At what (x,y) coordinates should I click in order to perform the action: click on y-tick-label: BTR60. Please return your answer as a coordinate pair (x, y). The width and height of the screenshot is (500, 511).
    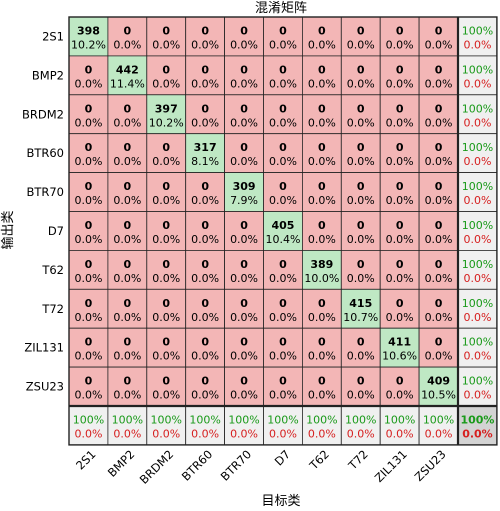
    Looking at the image, I should click on (45, 153).